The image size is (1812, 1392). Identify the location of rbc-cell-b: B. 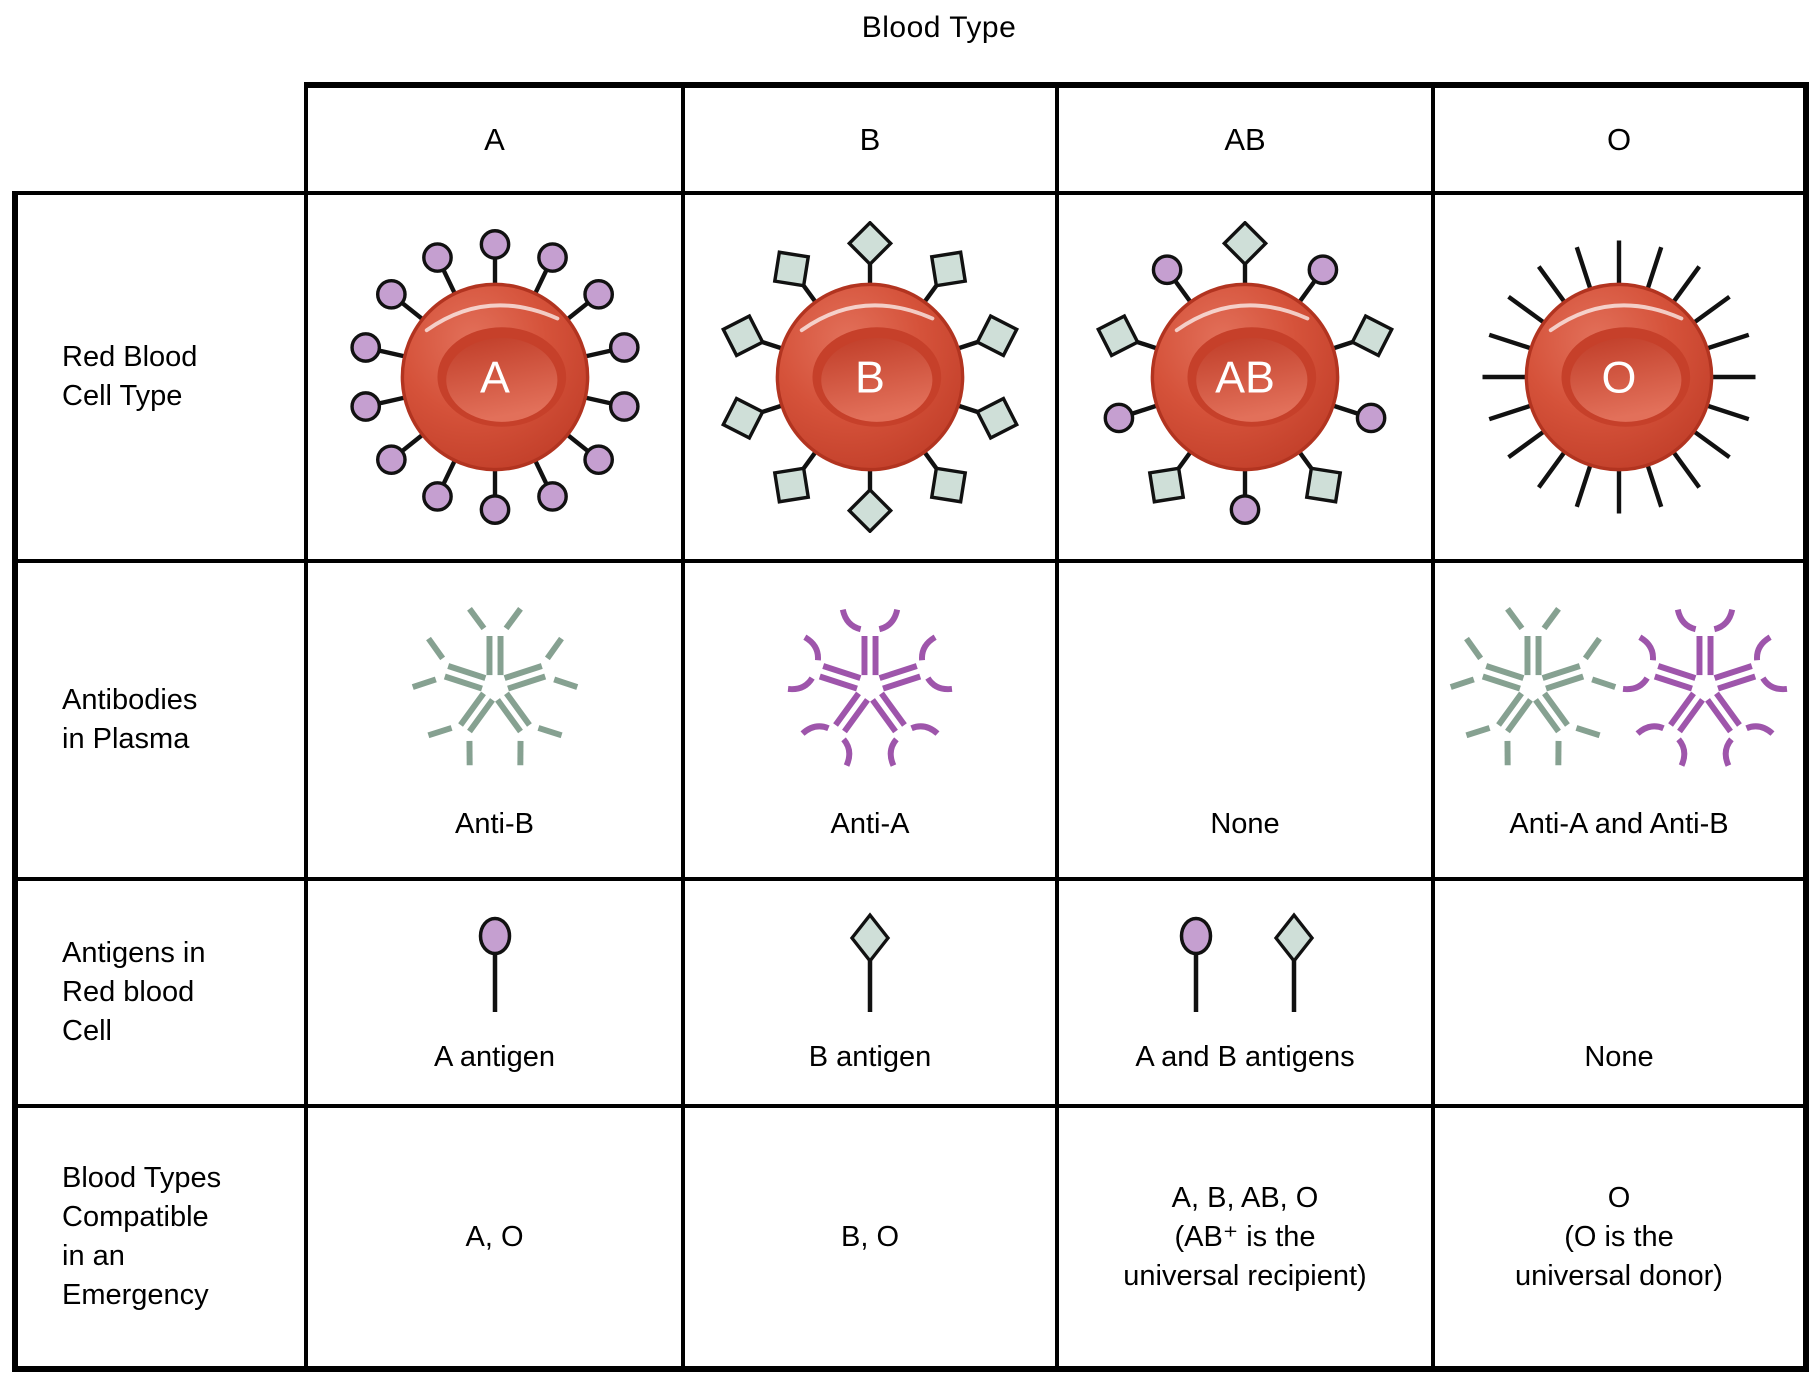
(870, 377).